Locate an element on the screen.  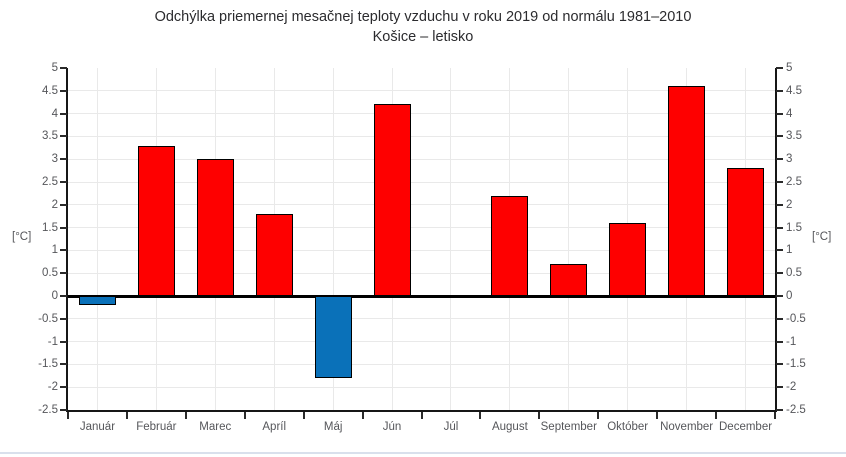
y-tick-label-left: -1.5 is located at coordinates (48, 364).